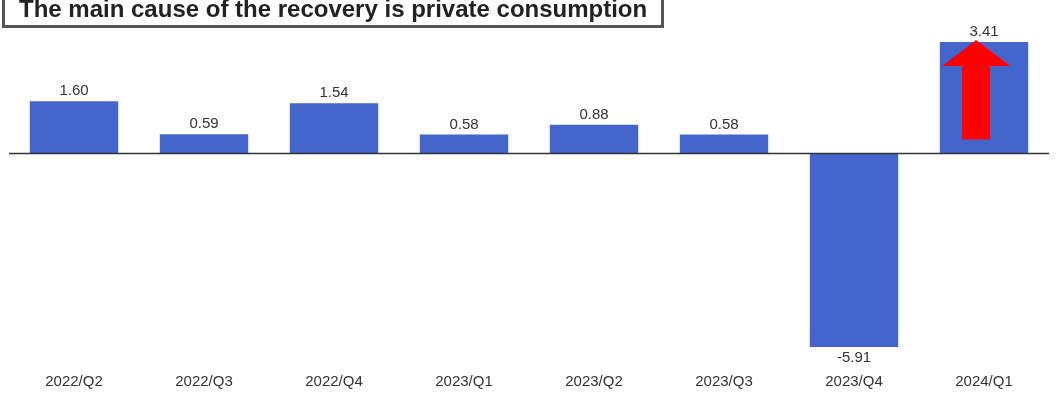 Image resolution: width=1057 pixels, height=417 pixels. I want to click on x-tick-label: 2024/Q1, so click(984, 380).